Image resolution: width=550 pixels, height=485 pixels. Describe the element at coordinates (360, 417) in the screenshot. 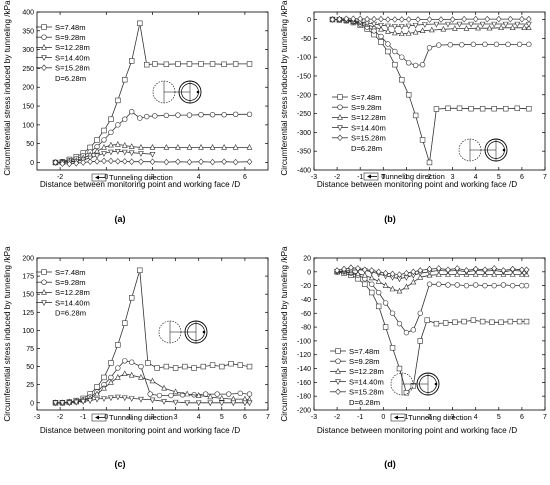

I see `x-tick-label: -1` at that location.